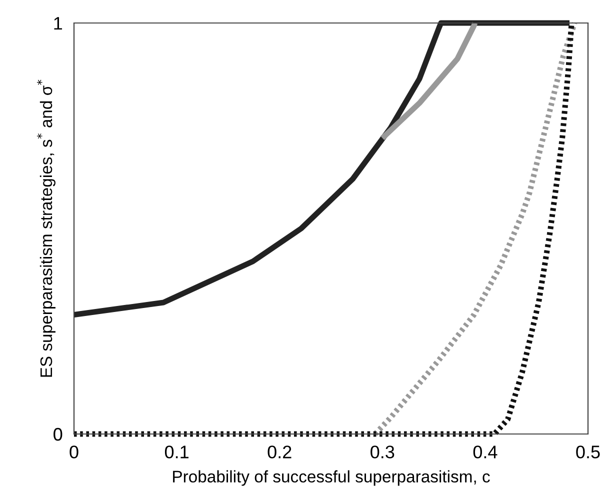 The height and width of the screenshot is (502, 602). I want to click on x-tick-label: 0.2, so click(280, 452).